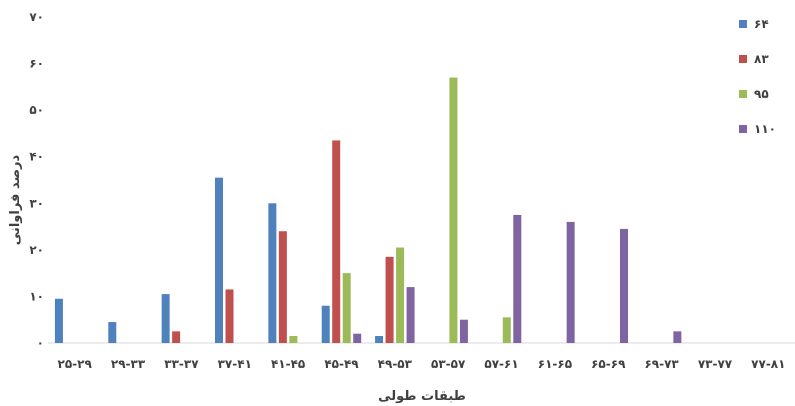 The width and height of the screenshot is (795, 406). Describe the element at coordinates (36, 203) in the screenshot. I see `y-tick-label: ۳۰` at that location.